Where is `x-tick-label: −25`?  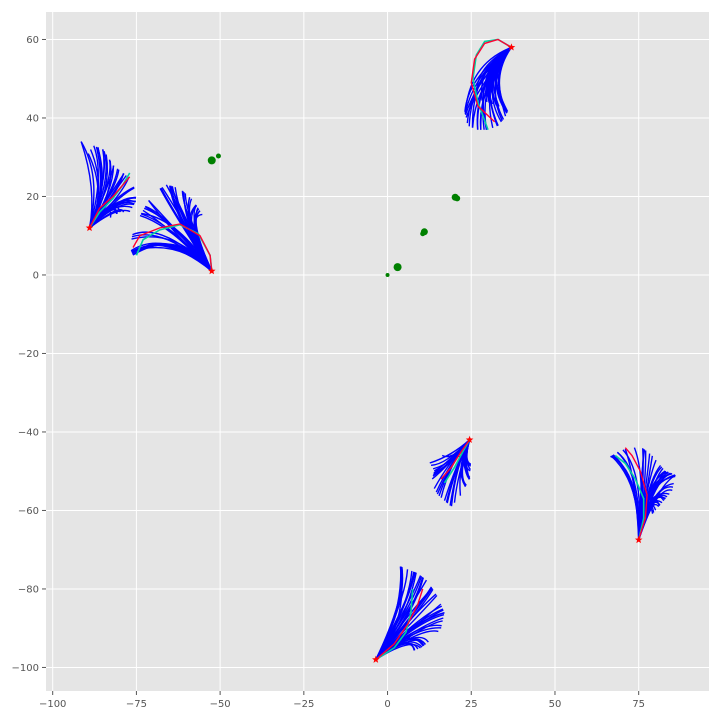 x-tick-label: −25 is located at coordinates (303, 704).